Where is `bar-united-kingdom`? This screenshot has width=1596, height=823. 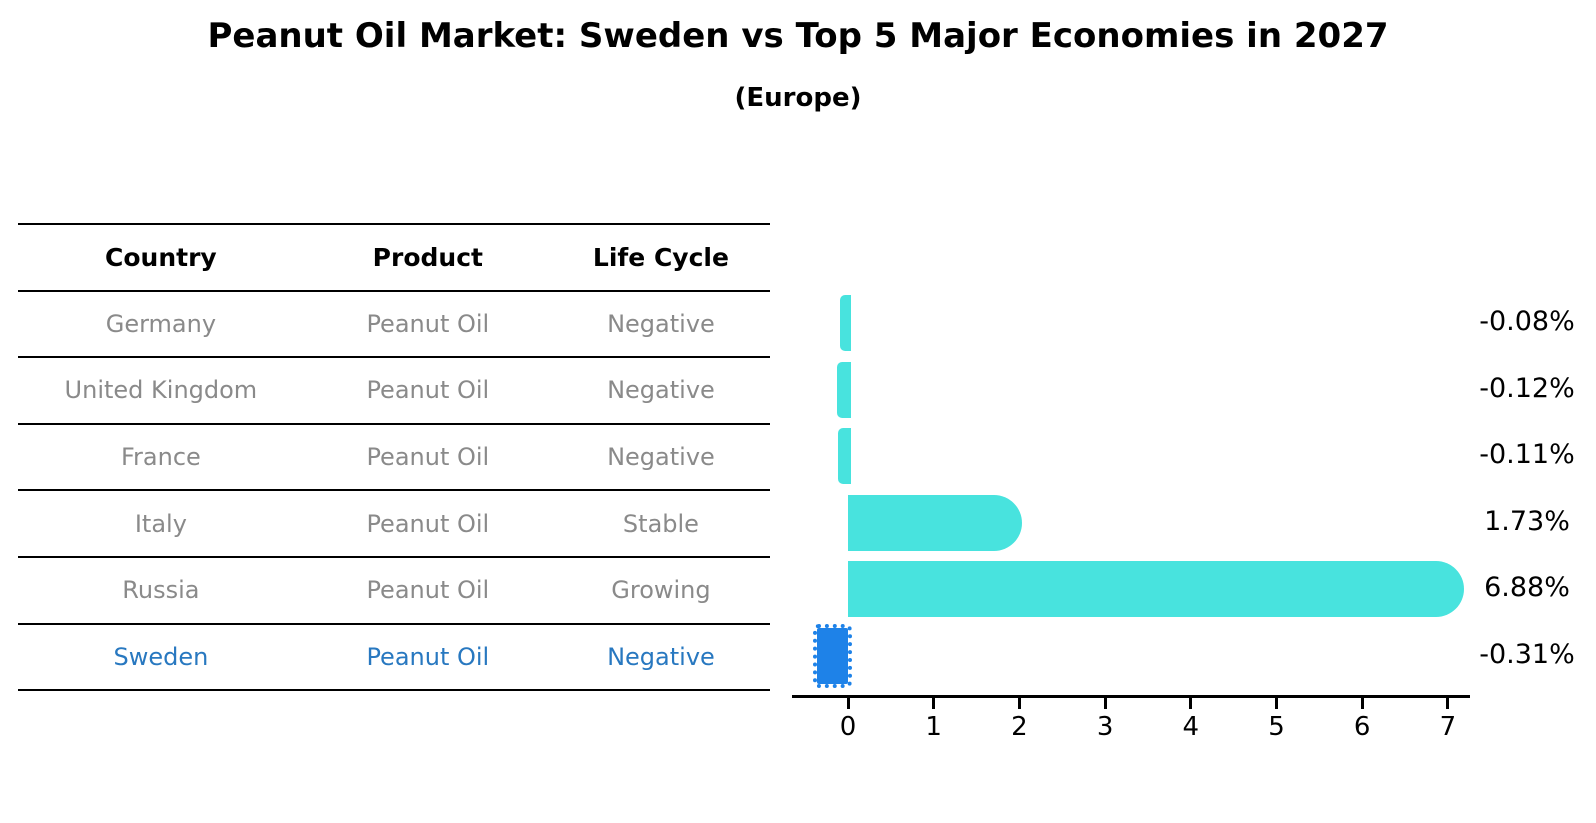
bar-united-kingdom is located at coordinates (843, 389).